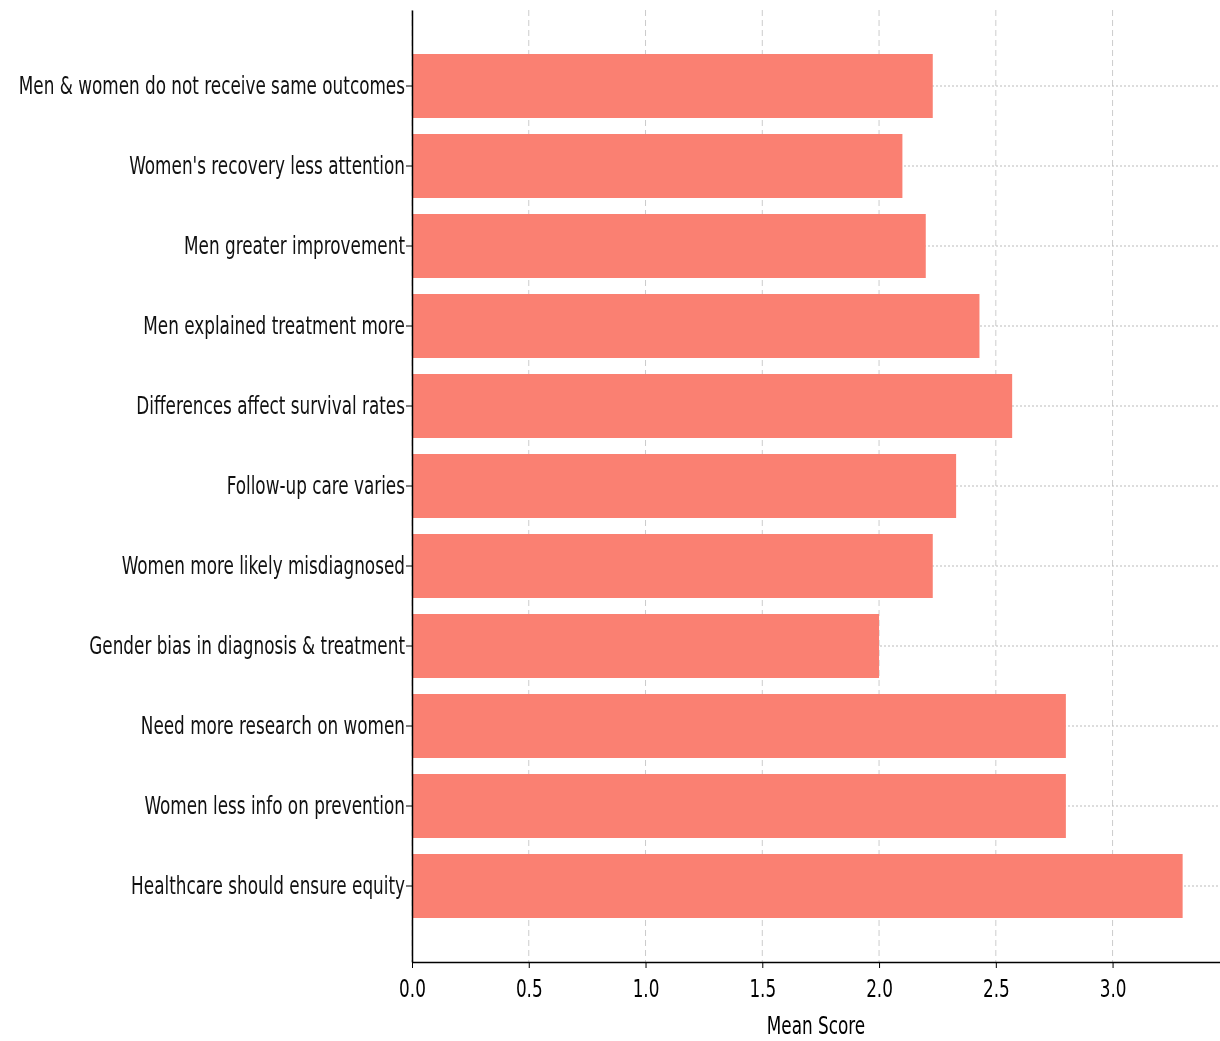 The height and width of the screenshot is (1041, 1220). I want to click on y-tick-label: Women more likely misdiagnosed, so click(263, 565).